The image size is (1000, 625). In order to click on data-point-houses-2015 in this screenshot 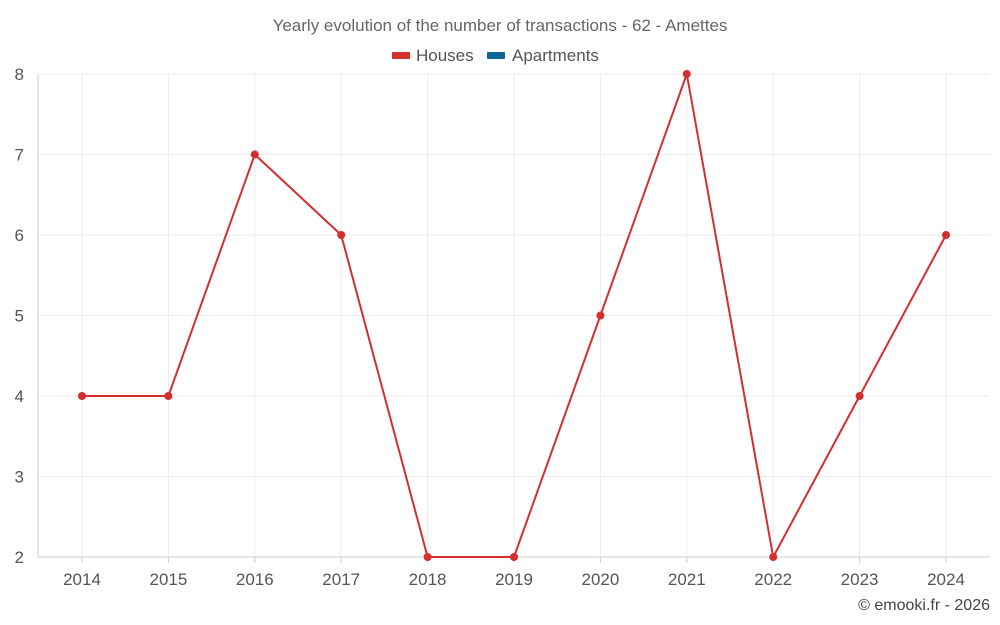, I will do `click(168, 396)`.